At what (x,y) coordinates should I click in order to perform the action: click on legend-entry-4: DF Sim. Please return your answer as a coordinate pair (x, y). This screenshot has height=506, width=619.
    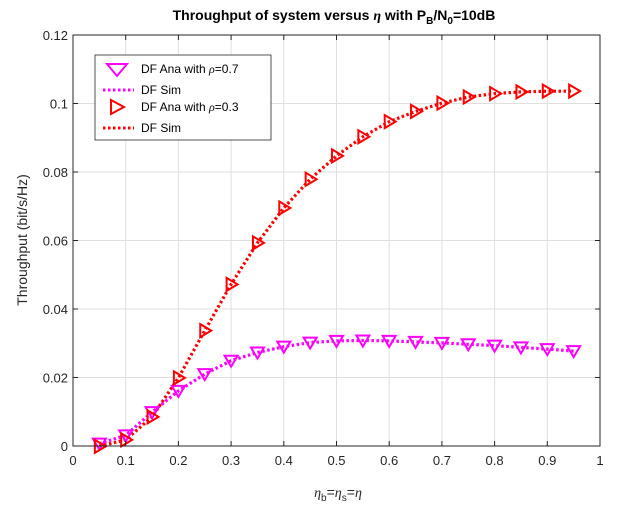
    Looking at the image, I should click on (142, 128).